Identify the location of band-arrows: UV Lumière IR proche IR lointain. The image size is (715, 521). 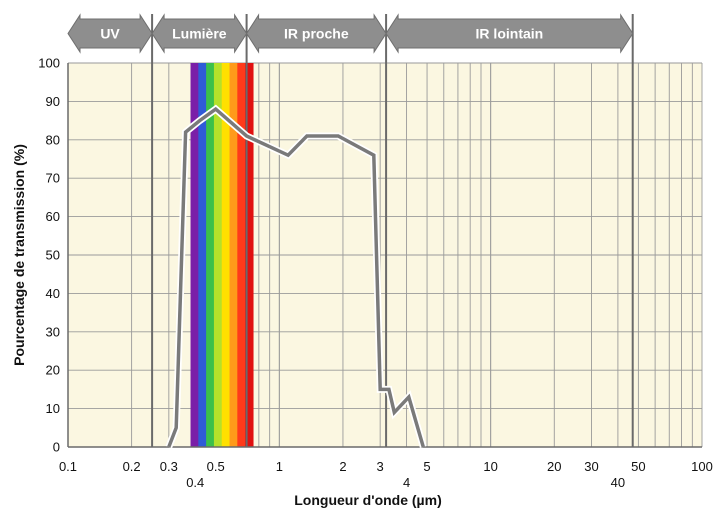
(350, 33).